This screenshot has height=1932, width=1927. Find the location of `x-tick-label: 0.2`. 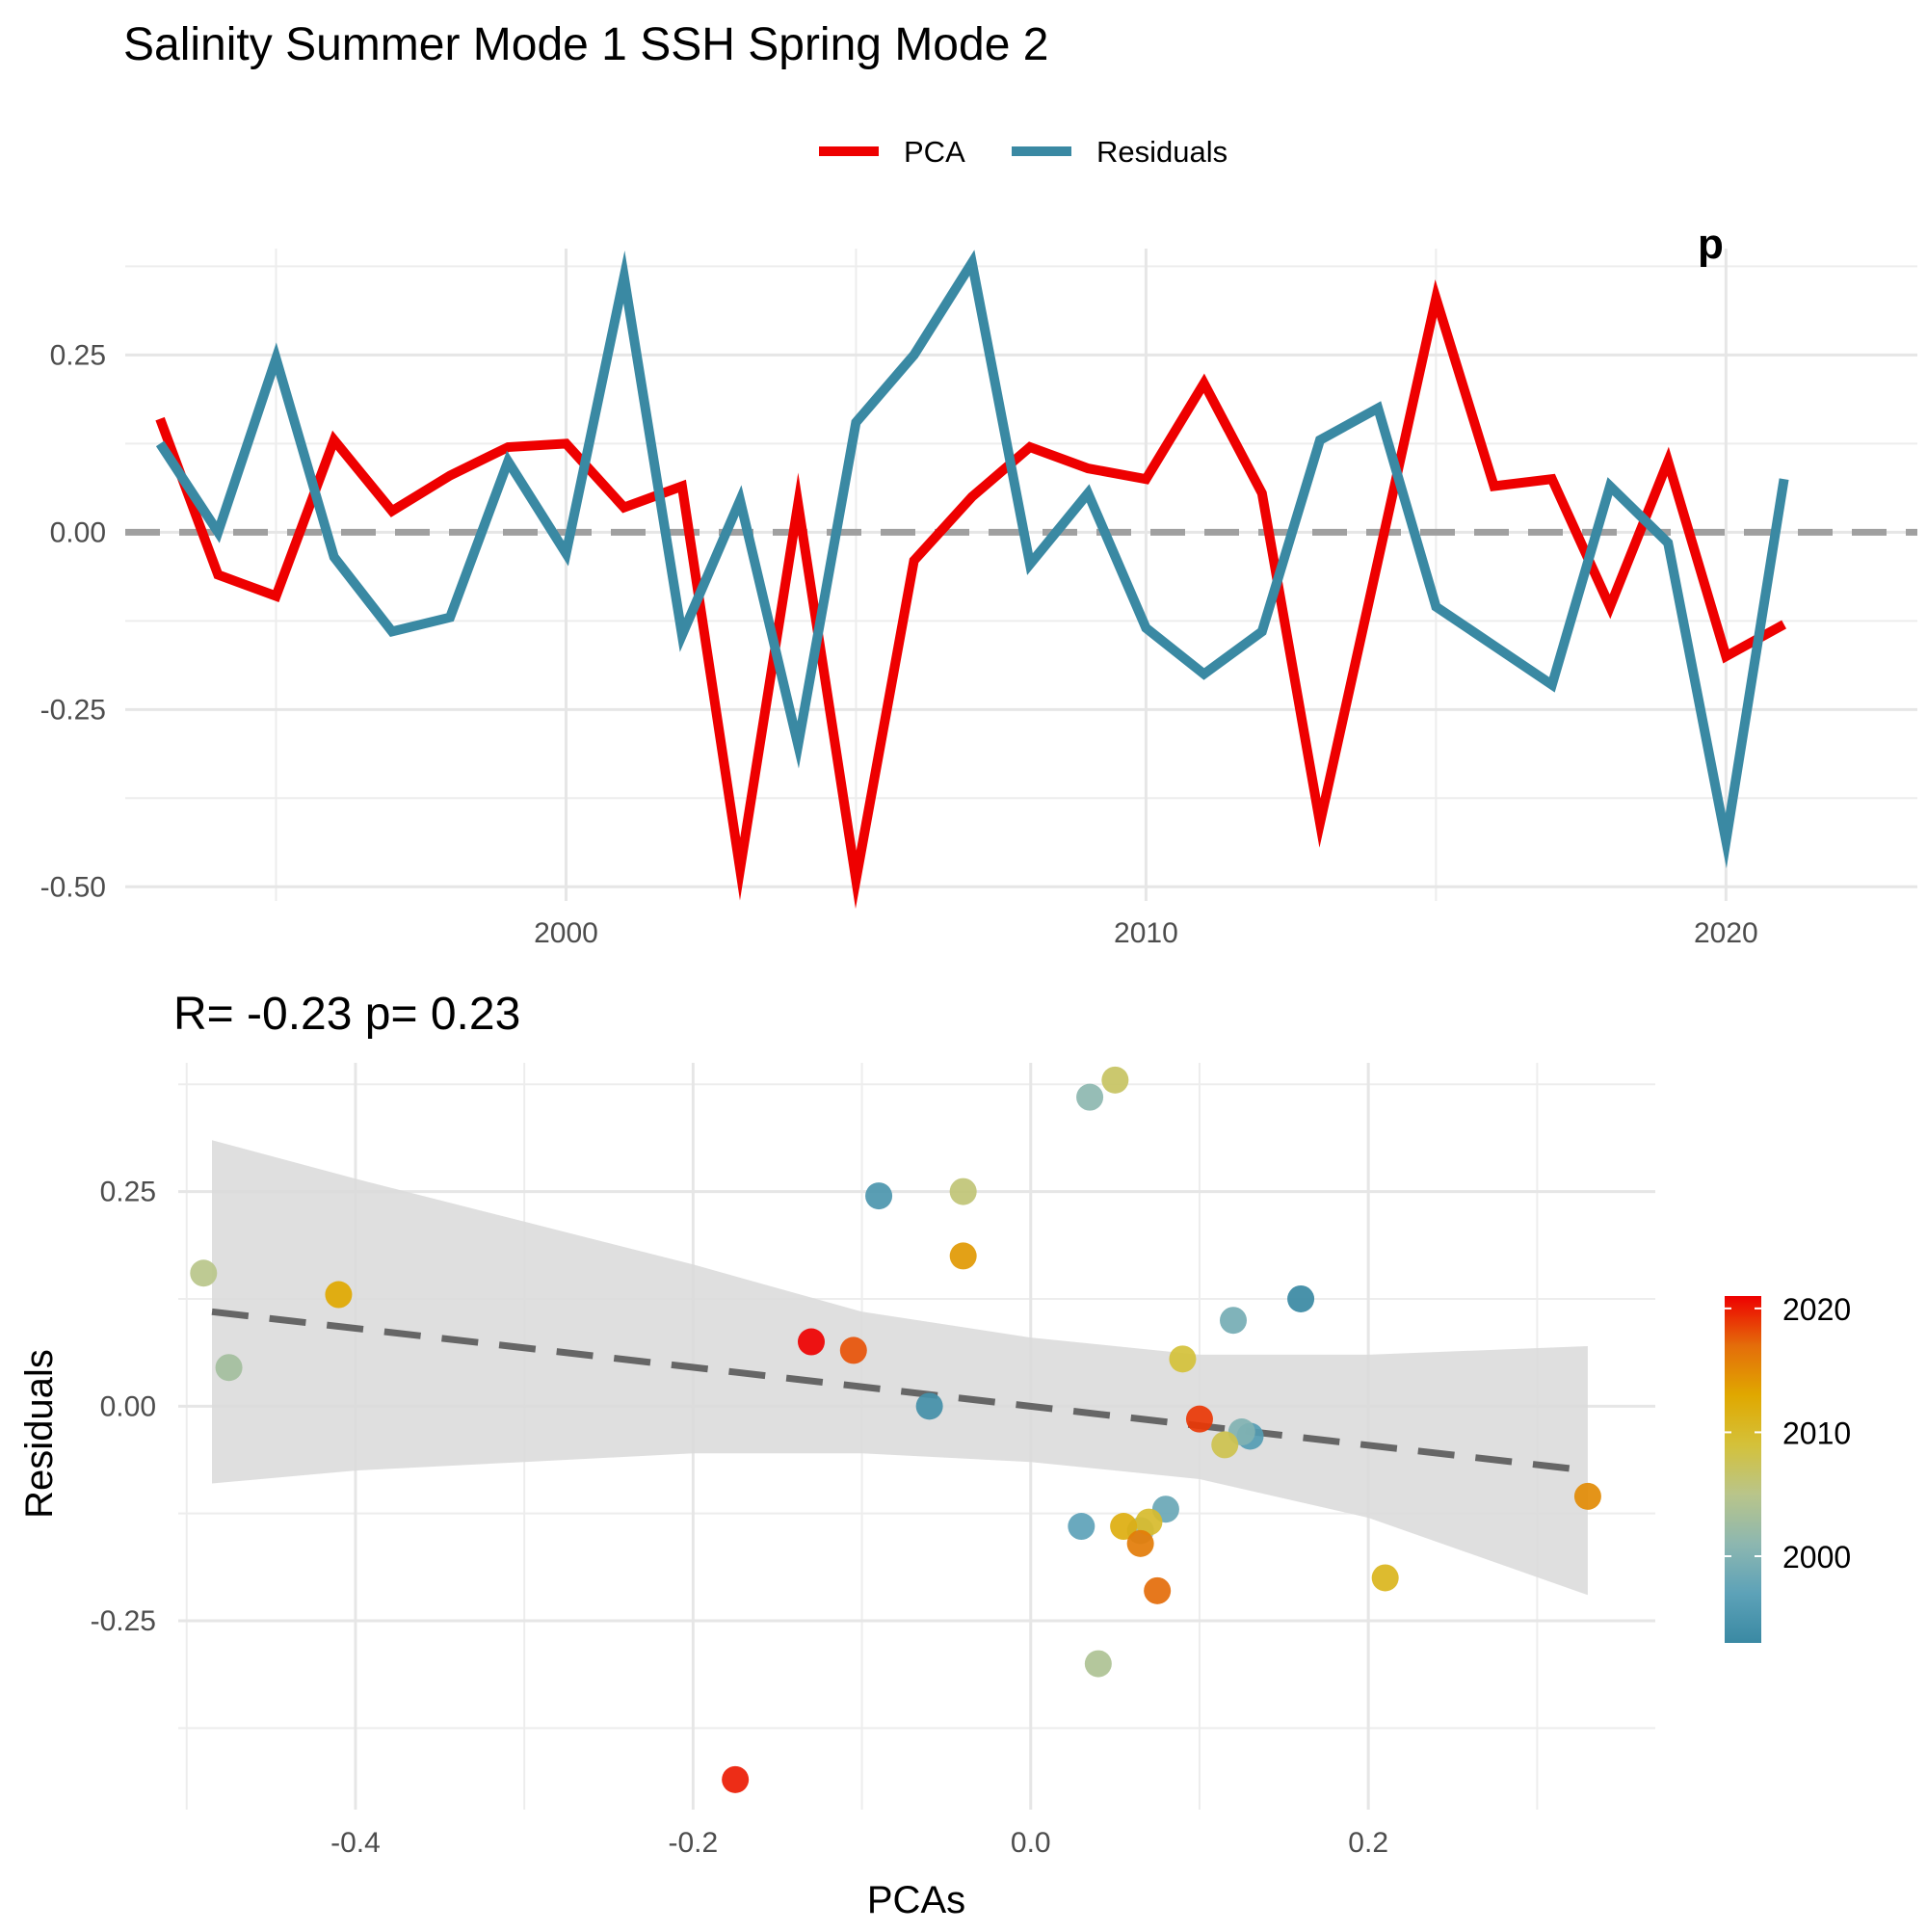

x-tick-label: 0.2 is located at coordinates (1368, 1843).